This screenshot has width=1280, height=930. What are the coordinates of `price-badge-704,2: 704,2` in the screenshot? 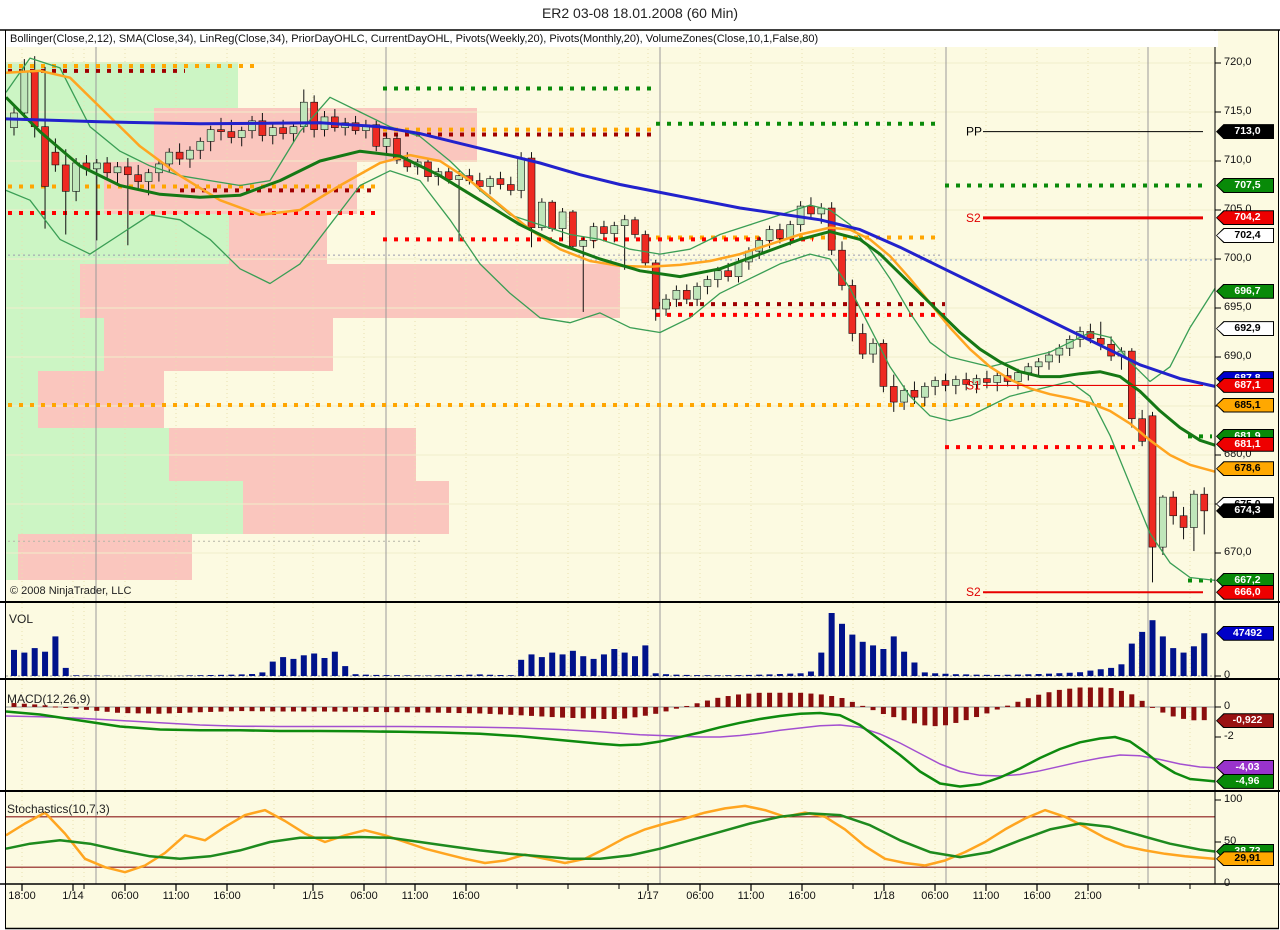 It's located at (1245, 218).